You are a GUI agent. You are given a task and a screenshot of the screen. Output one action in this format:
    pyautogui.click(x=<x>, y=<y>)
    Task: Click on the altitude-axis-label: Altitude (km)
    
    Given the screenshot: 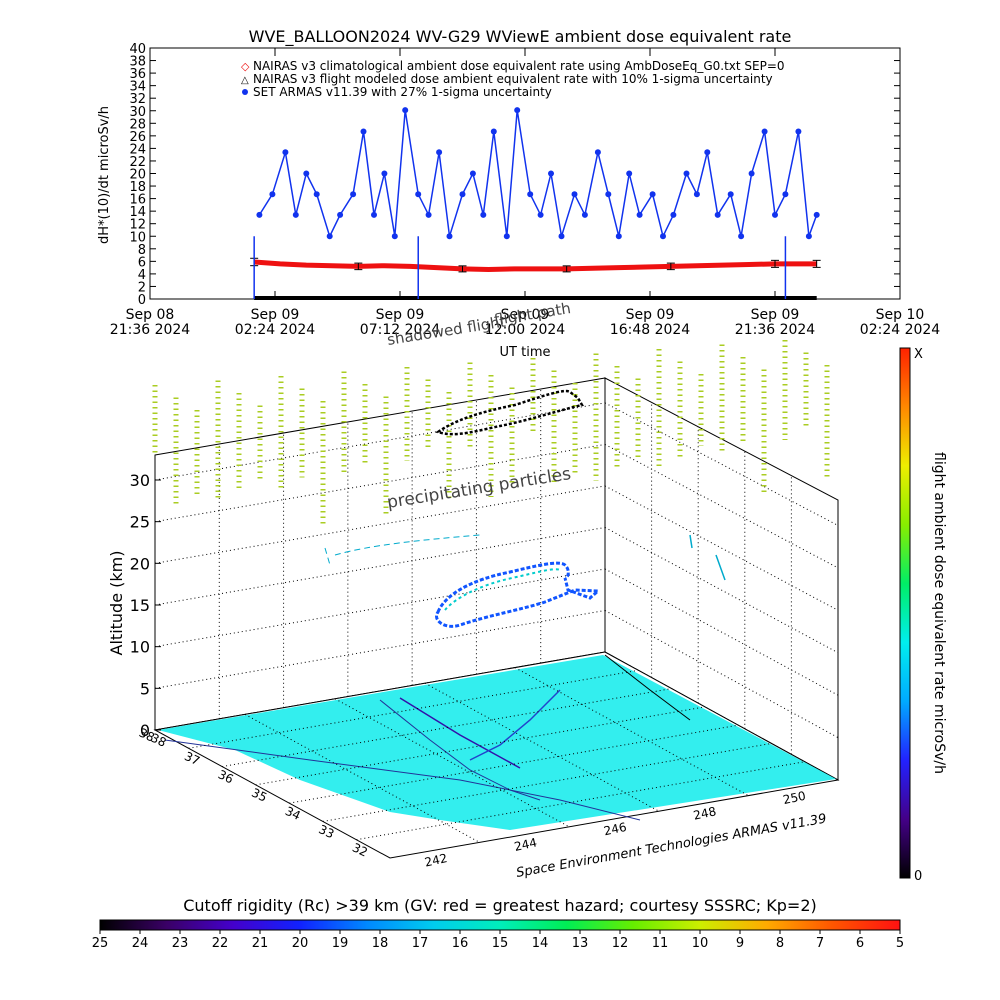 What is the action you would take?
    pyautogui.click(x=116, y=603)
    